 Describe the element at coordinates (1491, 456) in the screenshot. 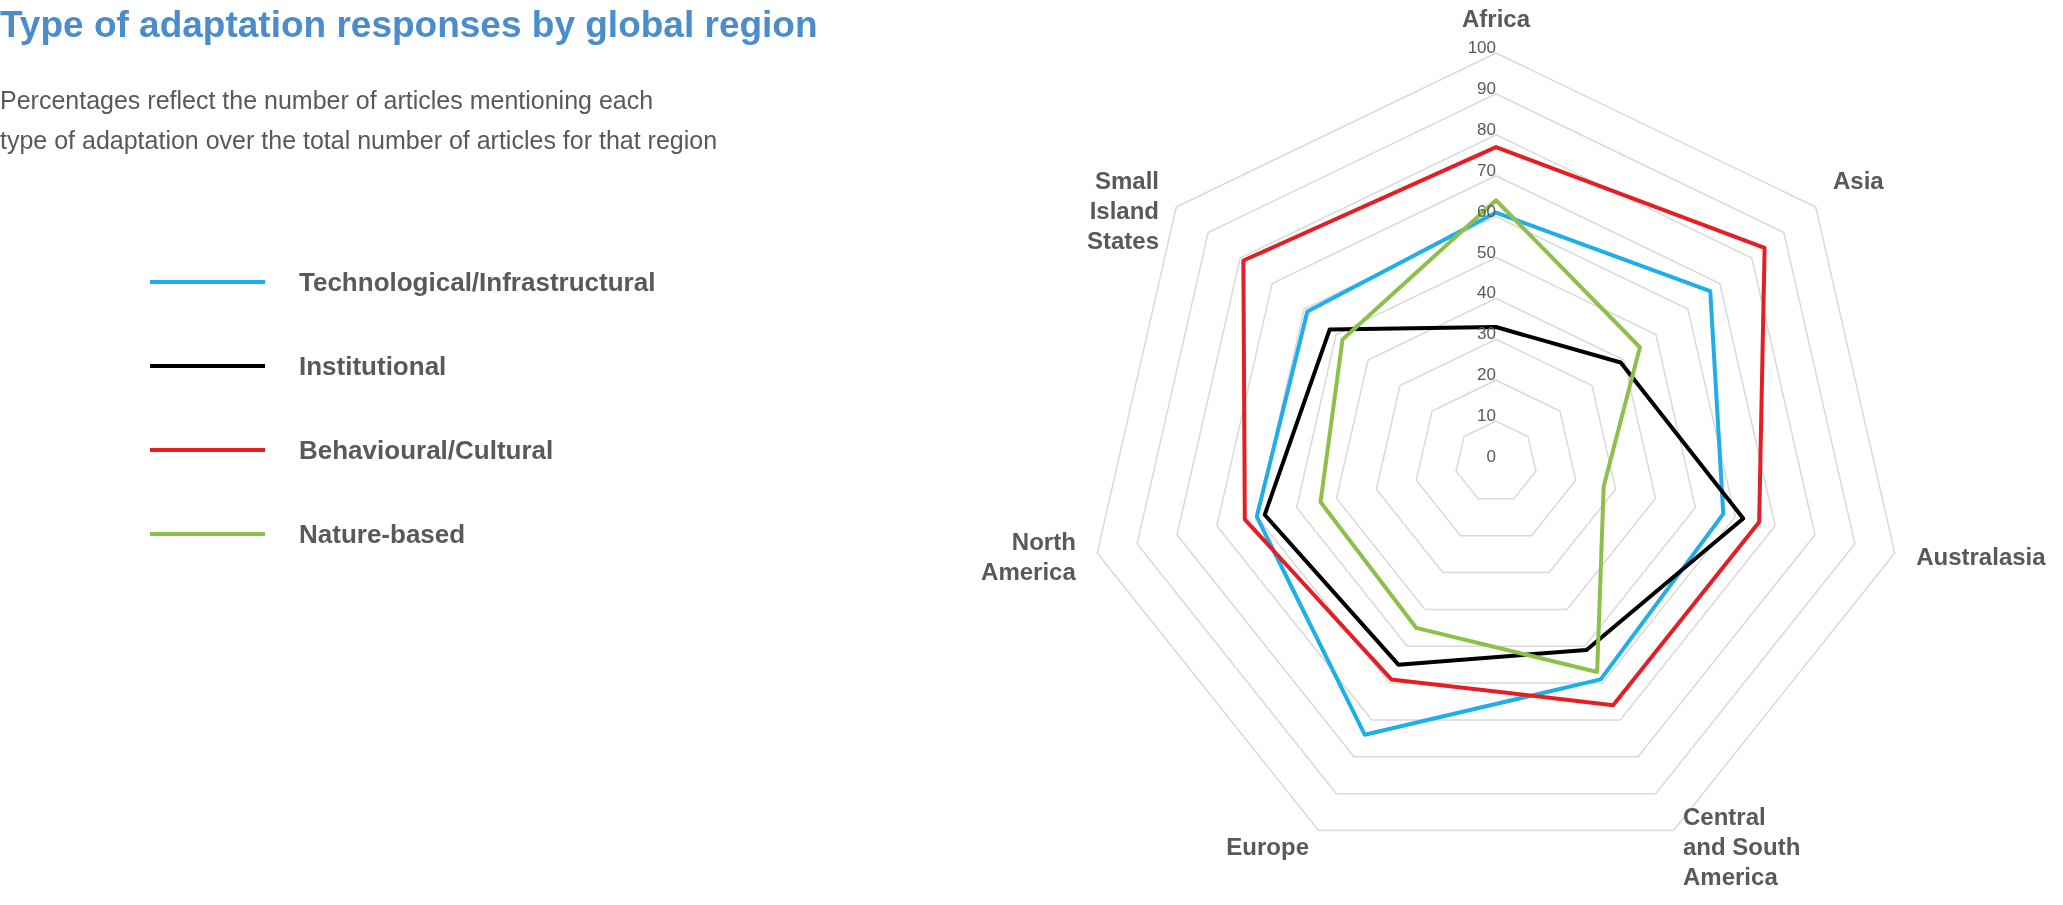

I see `y-tick-label: 0` at that location.